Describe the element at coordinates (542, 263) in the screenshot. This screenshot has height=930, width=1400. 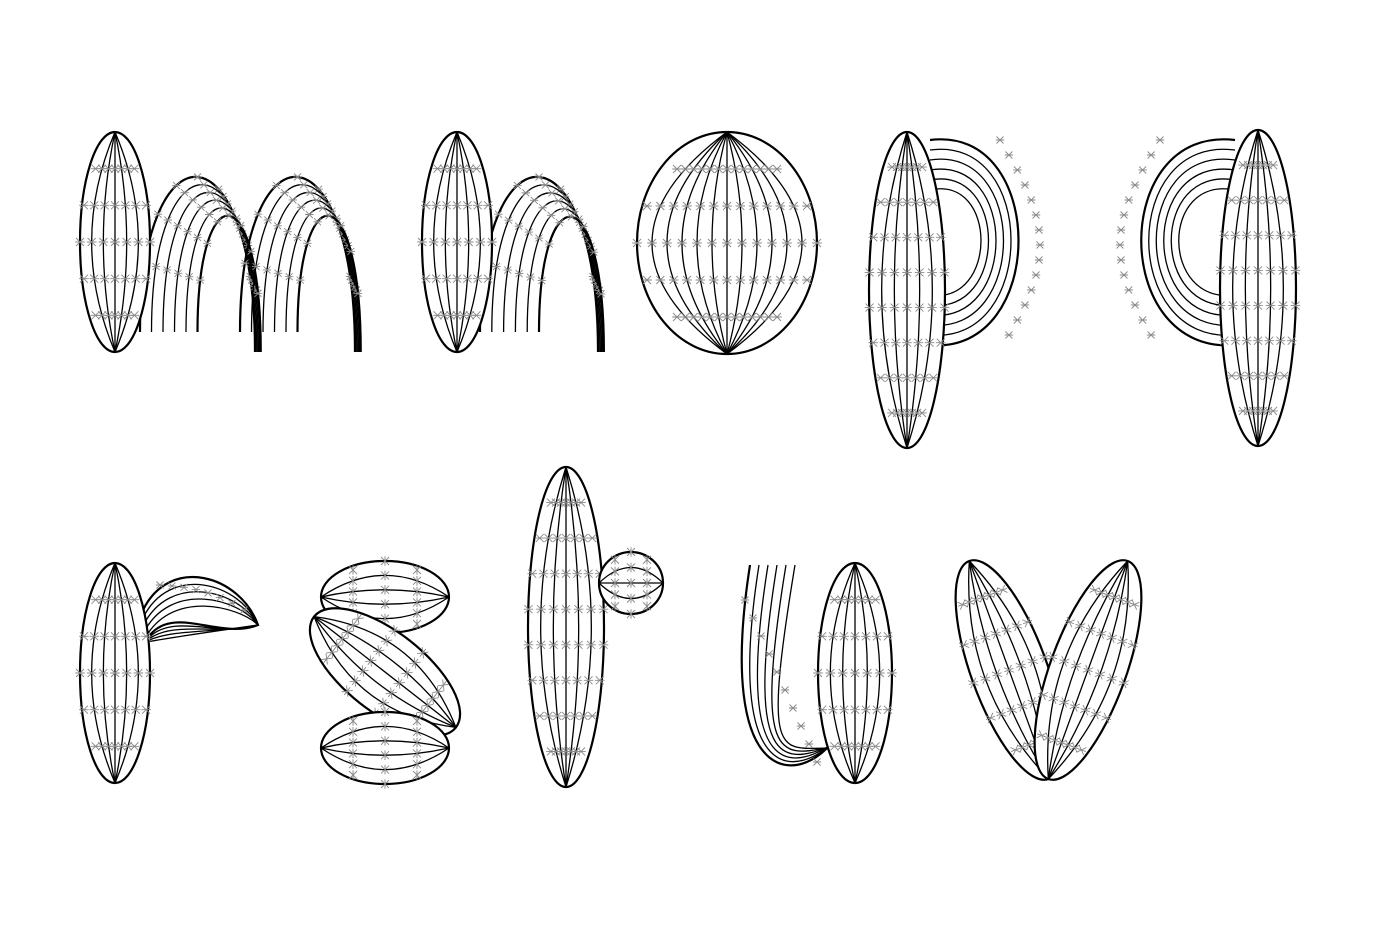
I see `n-arch` at that location.